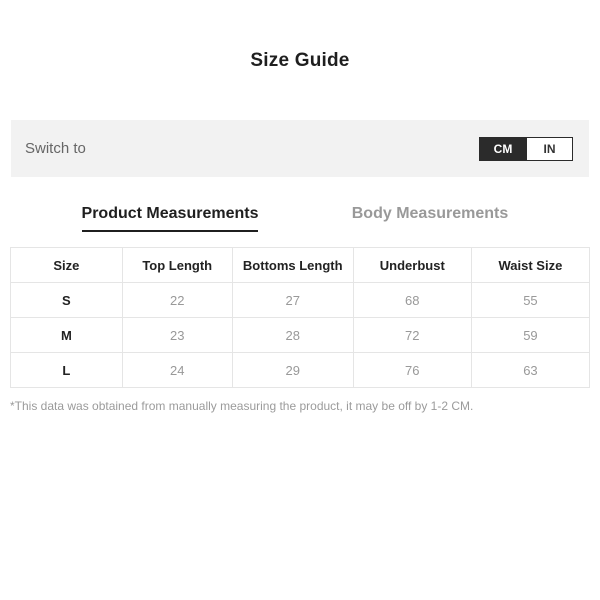 The image size is (600, 600). I want to click on value-l-top-length: 24, so click(177, 370).